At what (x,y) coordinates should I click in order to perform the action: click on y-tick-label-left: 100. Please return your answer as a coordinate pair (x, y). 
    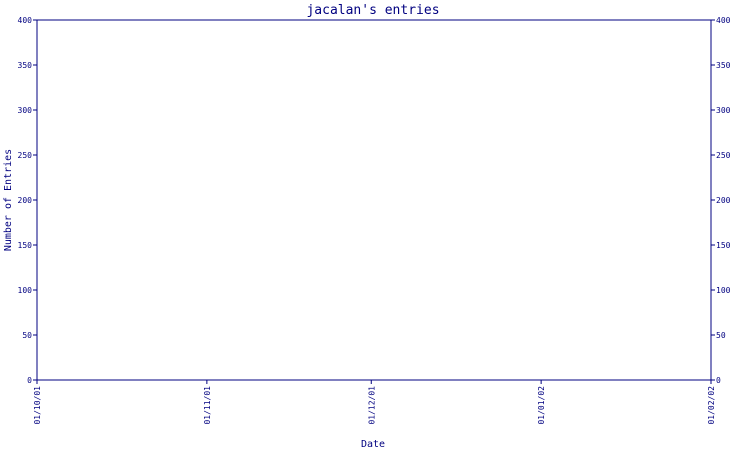
    Looking at the image, I should click on (25, 290).